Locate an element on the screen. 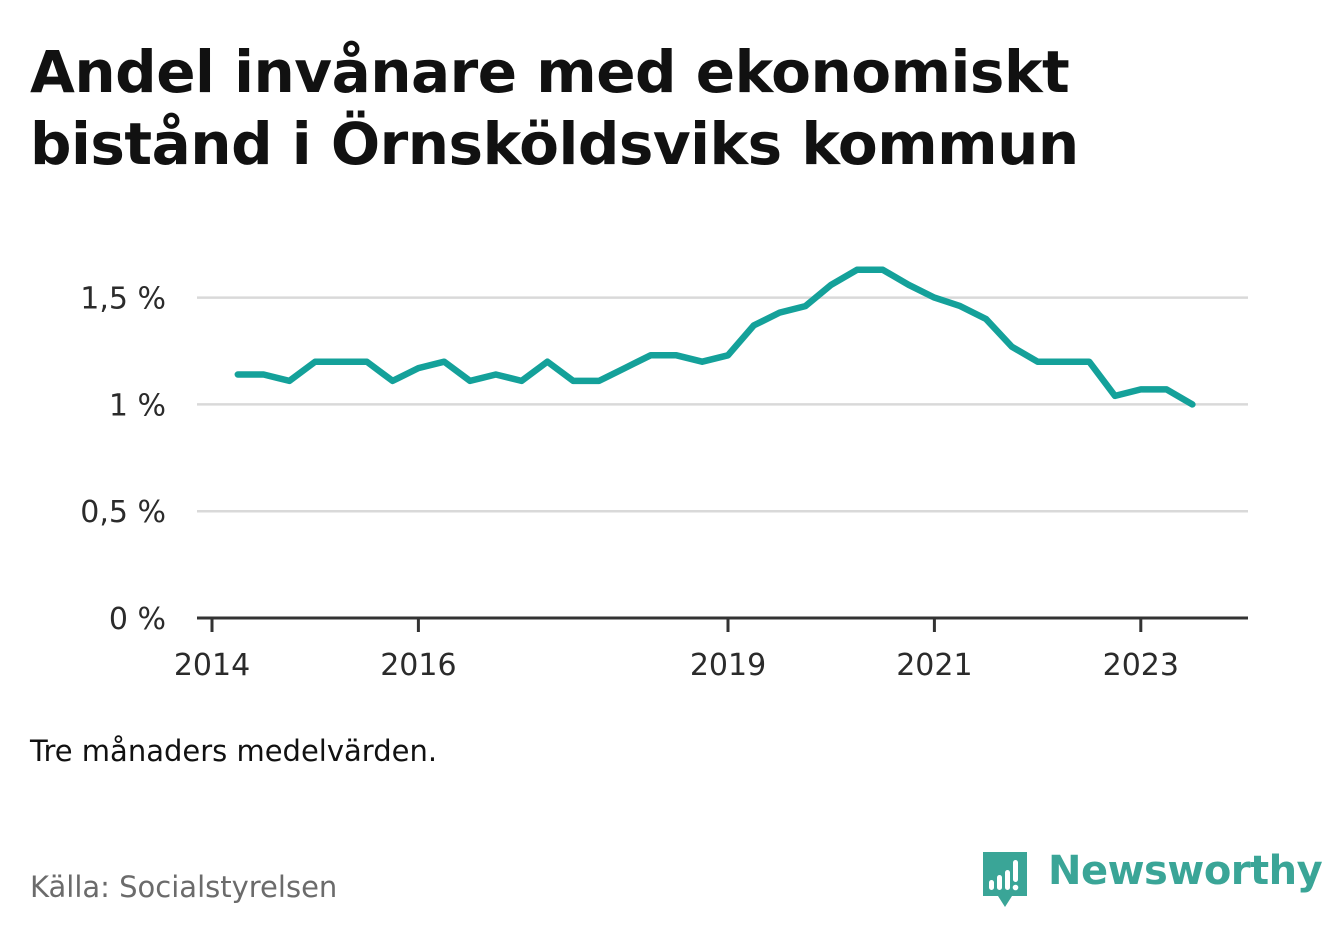 Image resolution: width=1322 pixels, height=939 pixels. x-tick-label: 2021 is located at coordinates (934, 665).